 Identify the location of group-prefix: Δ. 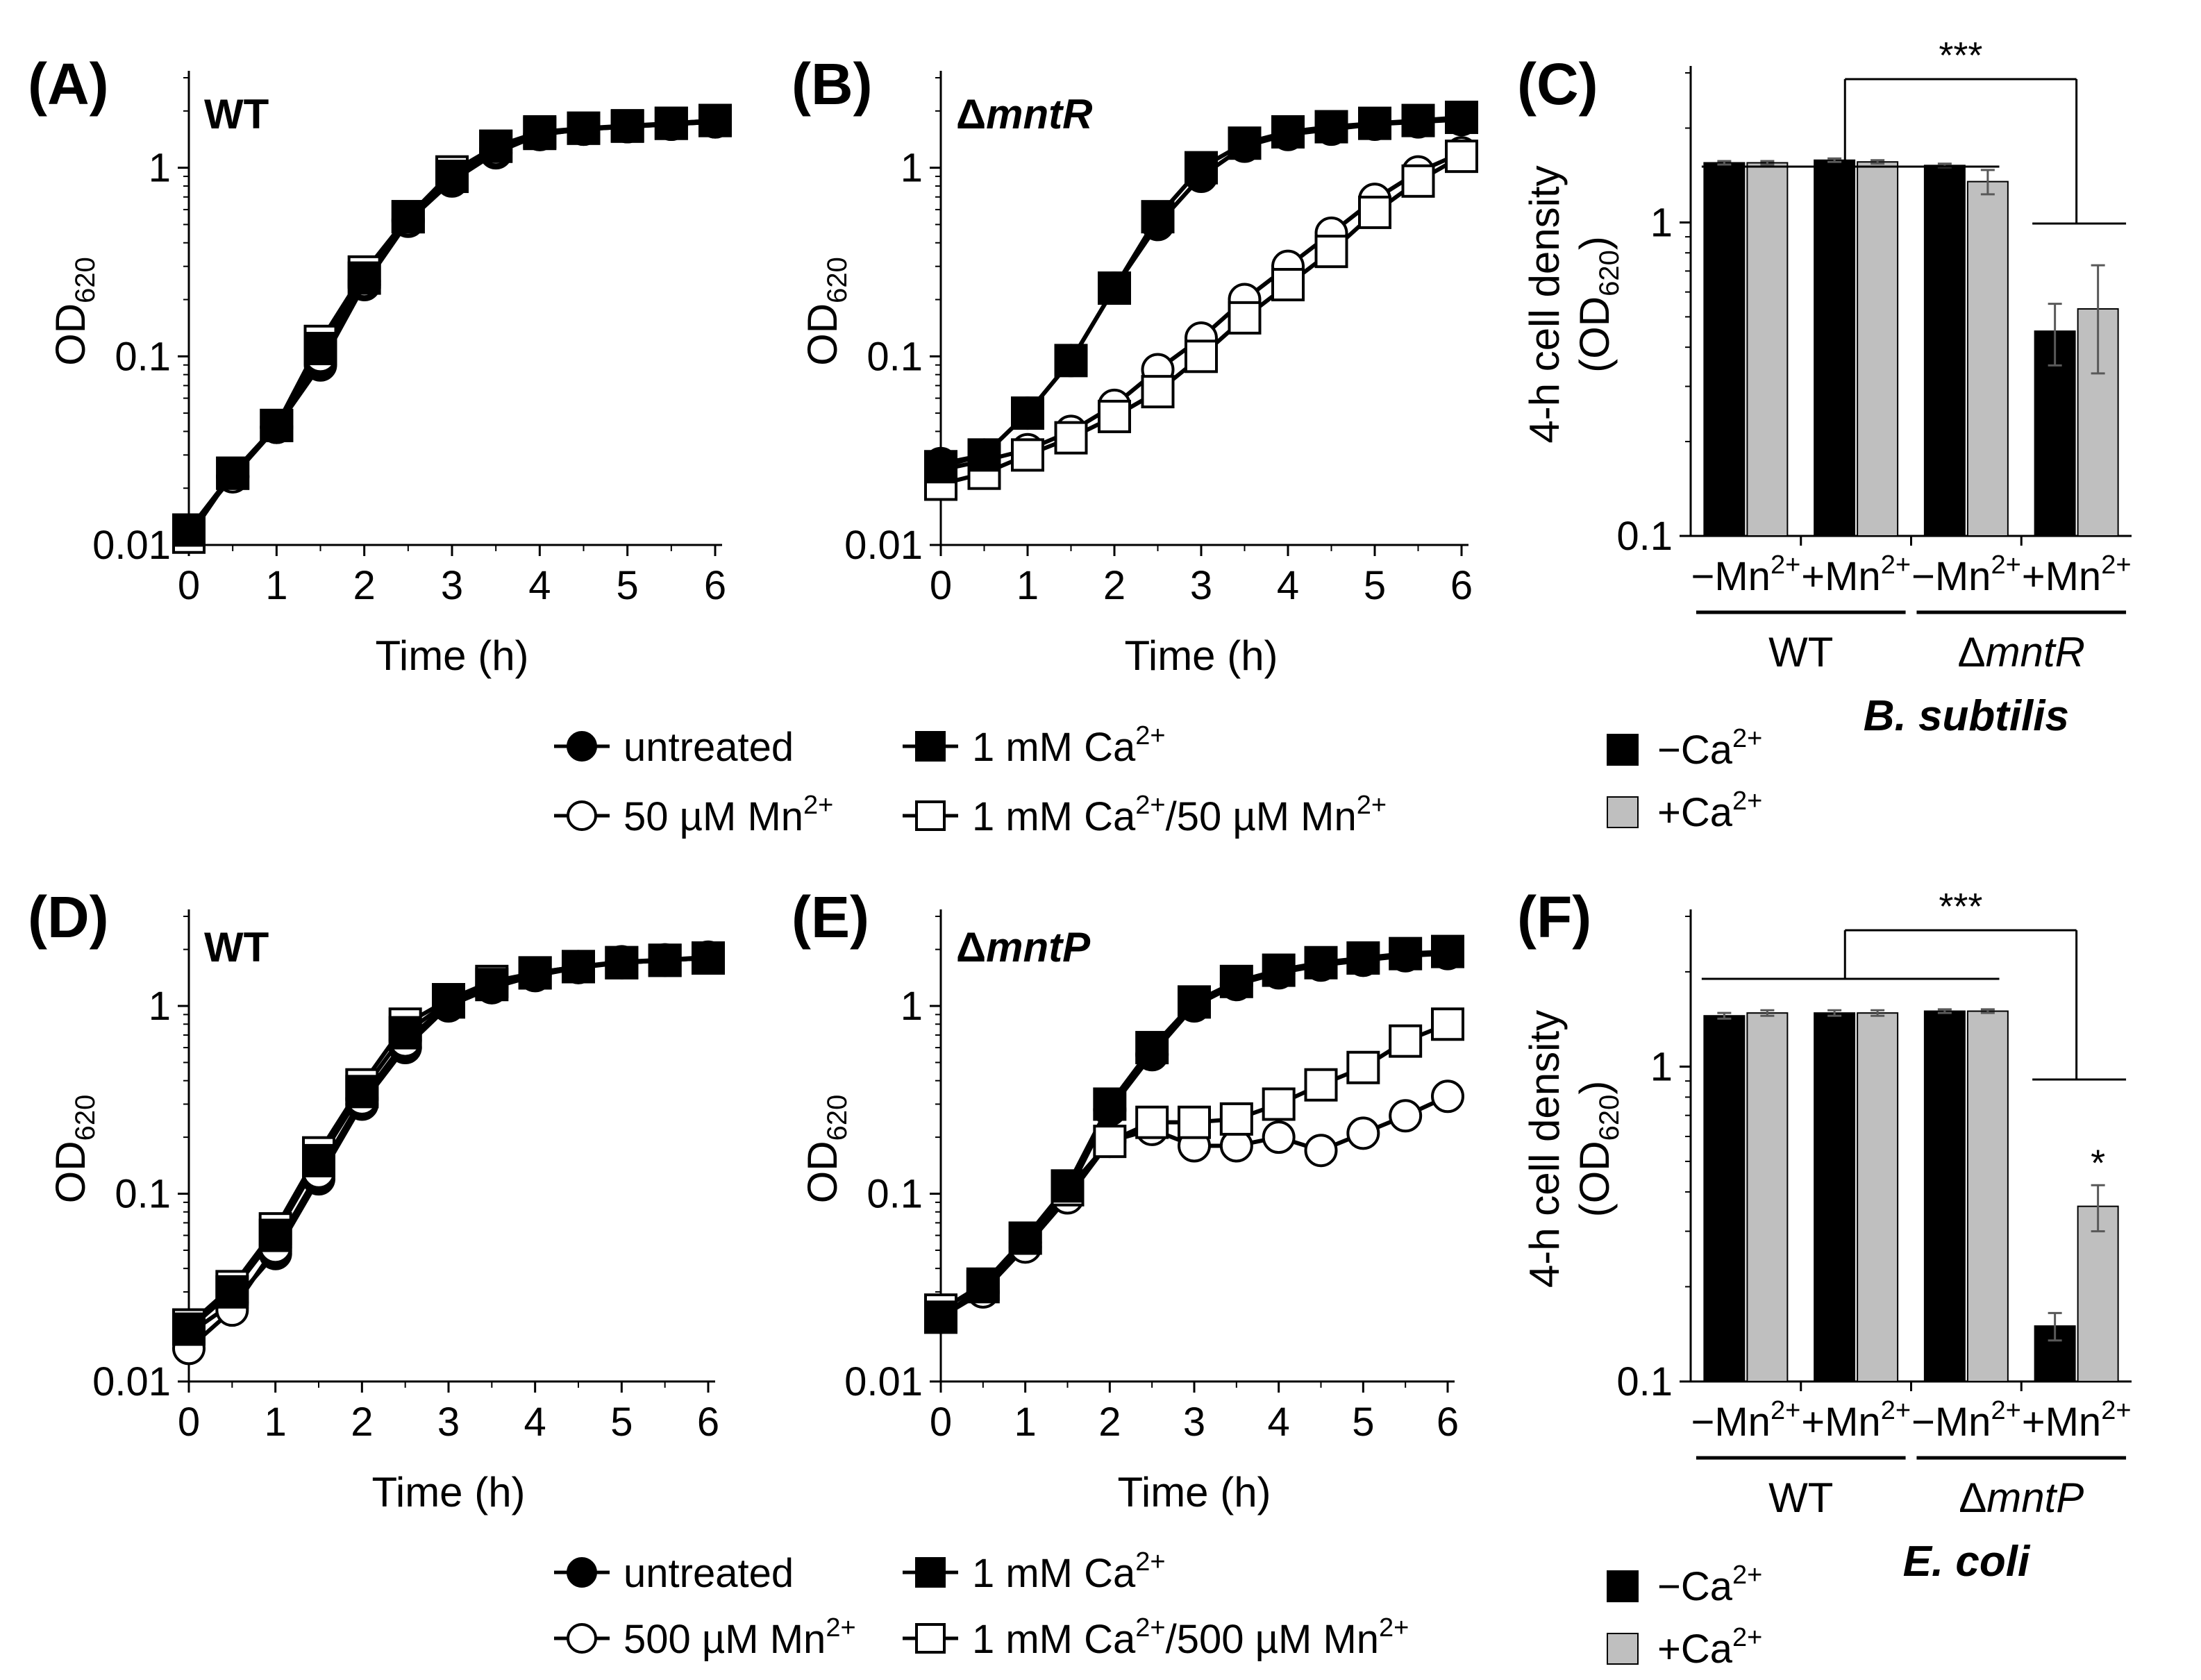
(1972, 652).